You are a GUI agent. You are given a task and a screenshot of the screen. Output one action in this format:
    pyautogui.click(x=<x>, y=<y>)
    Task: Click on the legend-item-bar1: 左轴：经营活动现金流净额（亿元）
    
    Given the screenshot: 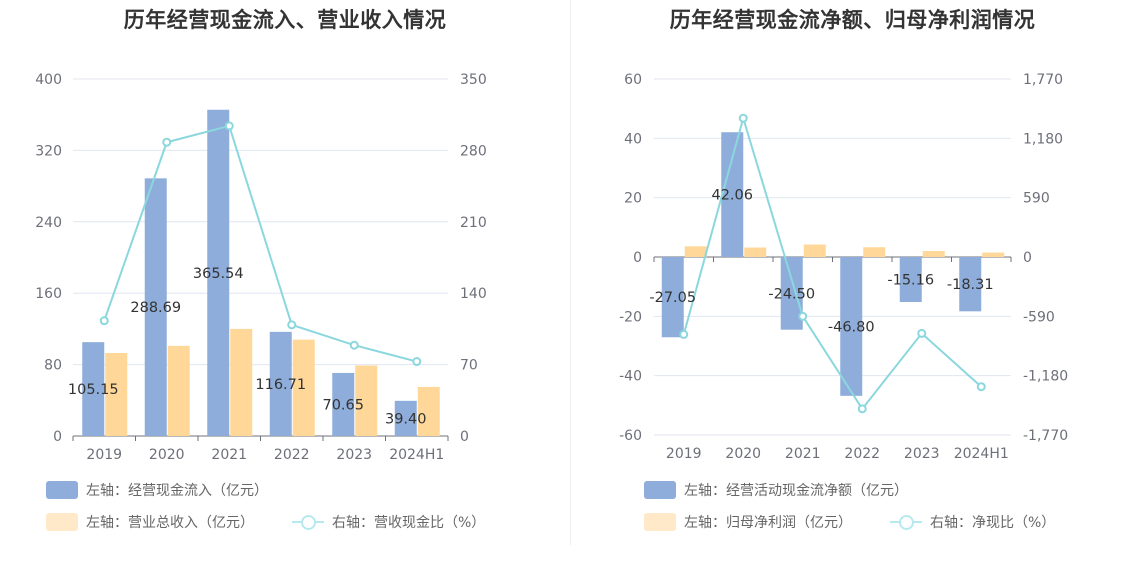 What is the action you would take?
    pyautogui.click(x=776, y=490)
    